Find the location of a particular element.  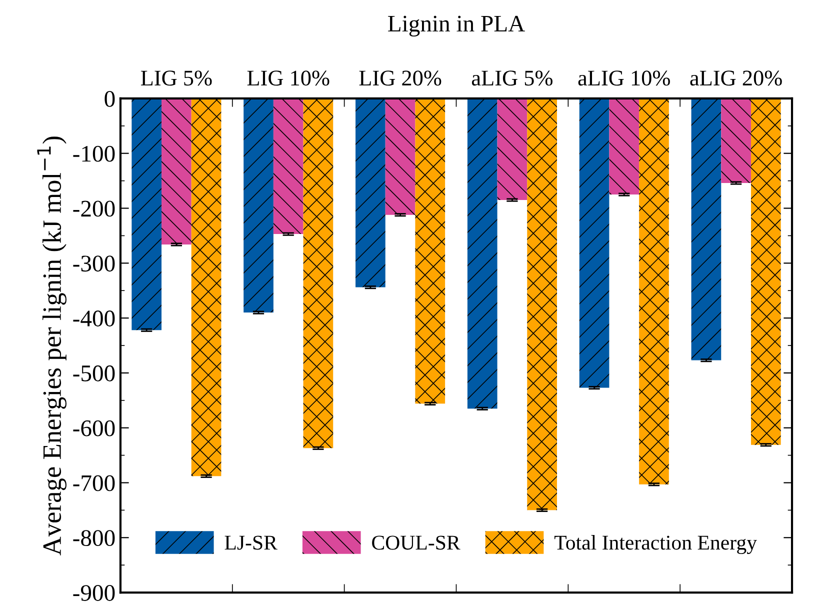

y-tick-label: -100 is located at coordinates (94, 154).